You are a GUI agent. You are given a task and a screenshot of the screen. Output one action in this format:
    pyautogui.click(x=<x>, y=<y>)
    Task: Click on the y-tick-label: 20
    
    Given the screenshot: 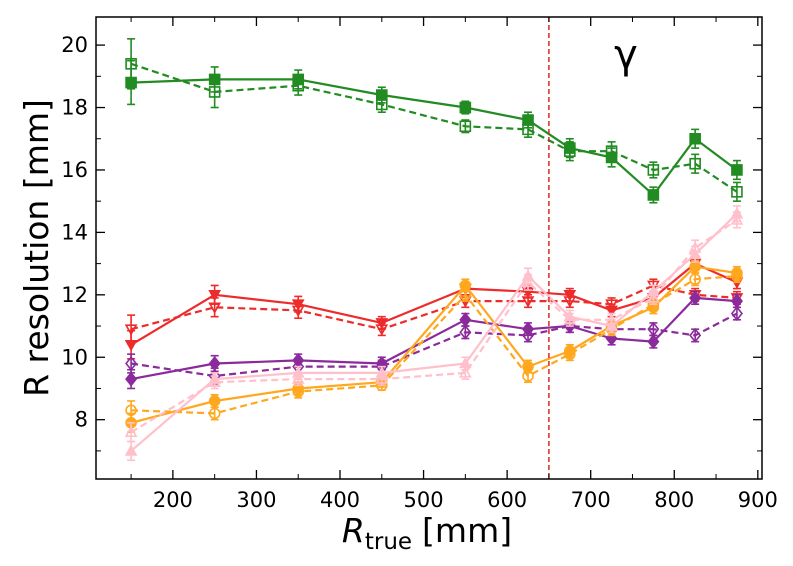 What is the action you would take?
    pyautogui.click(x=74, y=45)
    